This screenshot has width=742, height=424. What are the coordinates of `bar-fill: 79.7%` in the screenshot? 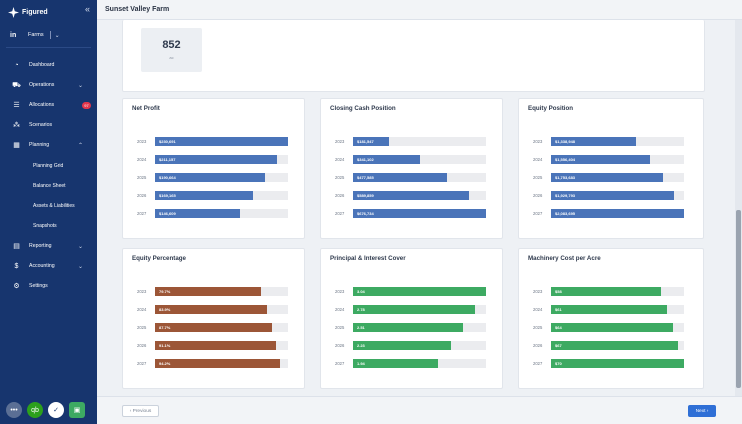 It's located at (208, 291).